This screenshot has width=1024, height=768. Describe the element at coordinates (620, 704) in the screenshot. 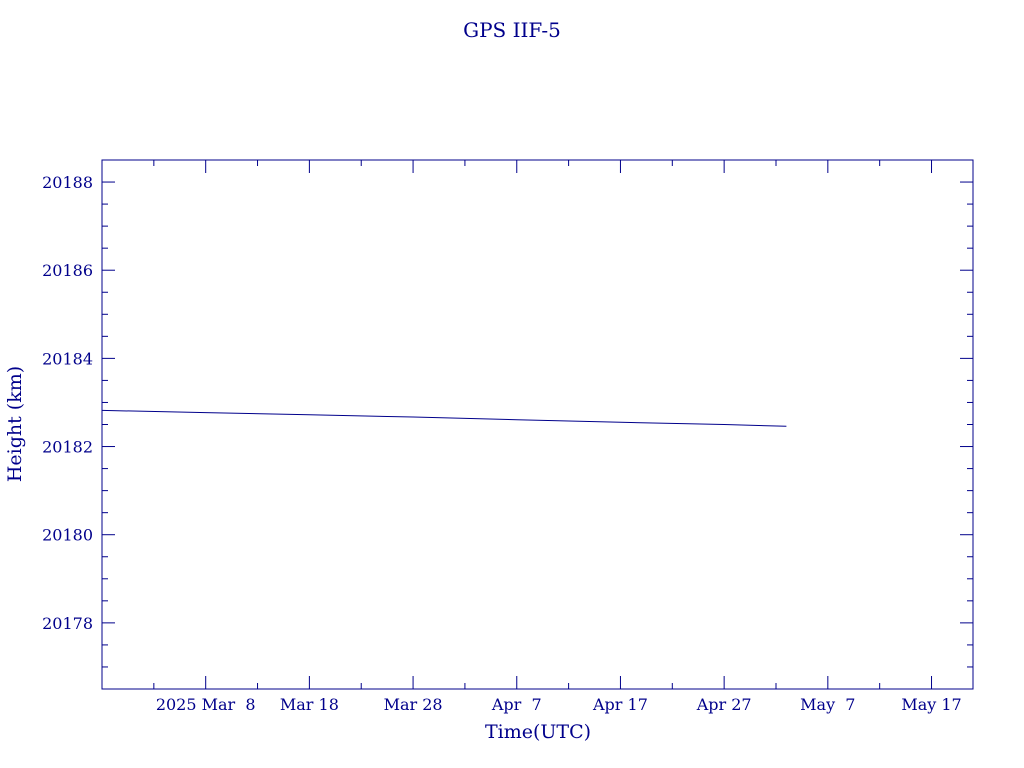

I see `x-tick-label: Apr 17` at that location.